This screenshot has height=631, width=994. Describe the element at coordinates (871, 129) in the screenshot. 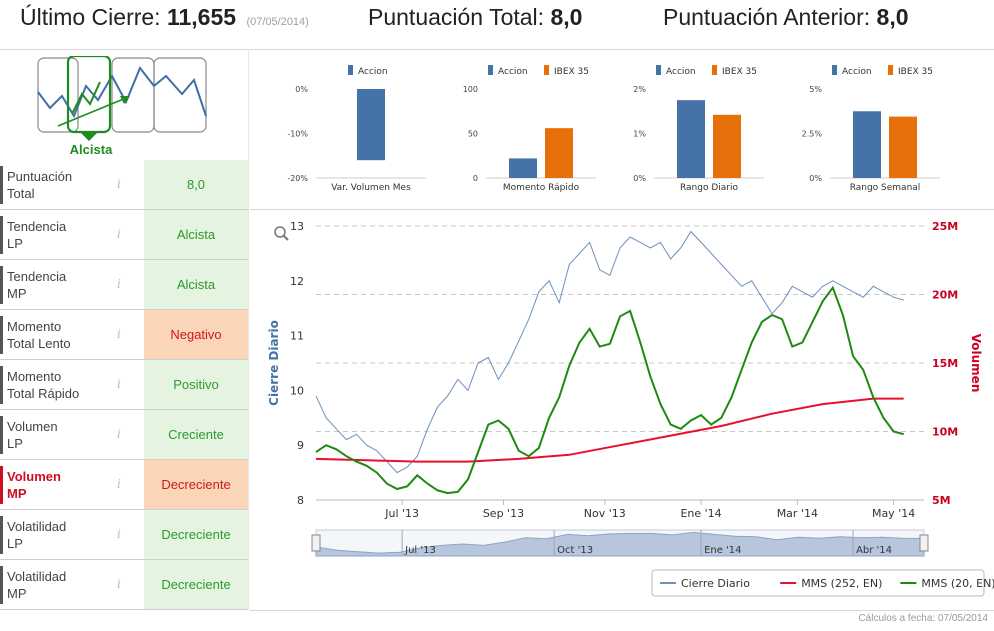

I see `bar-chart-weekly-range: Accion IBEX 35 5% 2.5% 0% Rango Semanal` at that location.